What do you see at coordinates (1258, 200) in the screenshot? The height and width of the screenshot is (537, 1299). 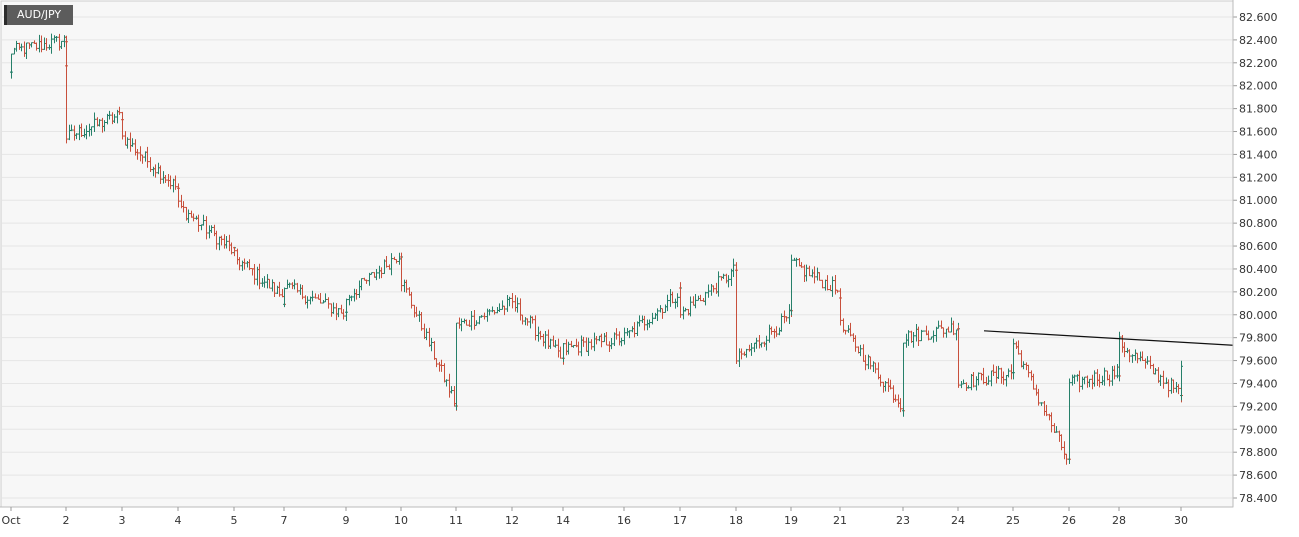 I see `y-tick-label: 81.000` at bounding box center [1258, 200].